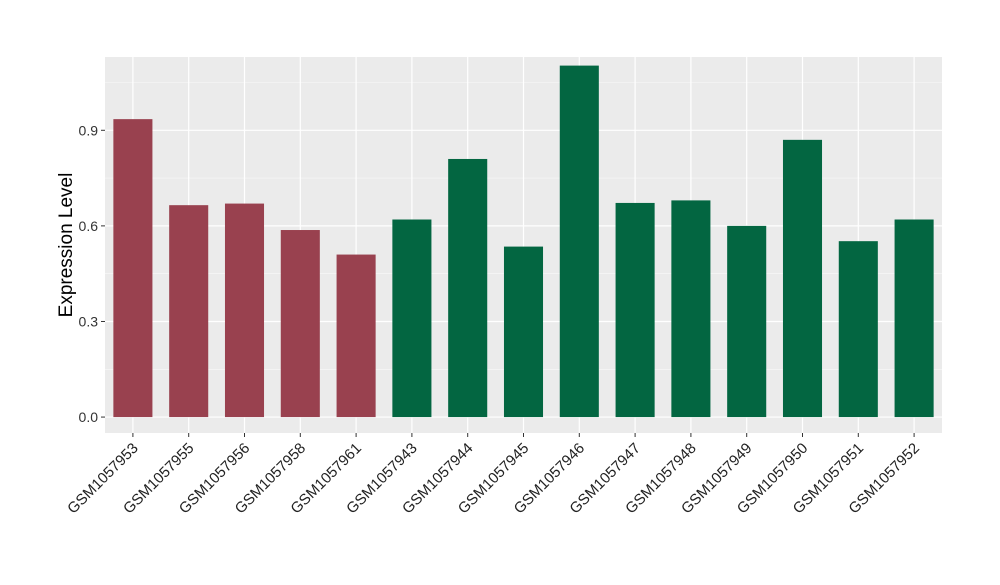 The height and width of the screenshot is (585, 1000). I want to click on y-tick-label: 0.0, so click(89, 417).